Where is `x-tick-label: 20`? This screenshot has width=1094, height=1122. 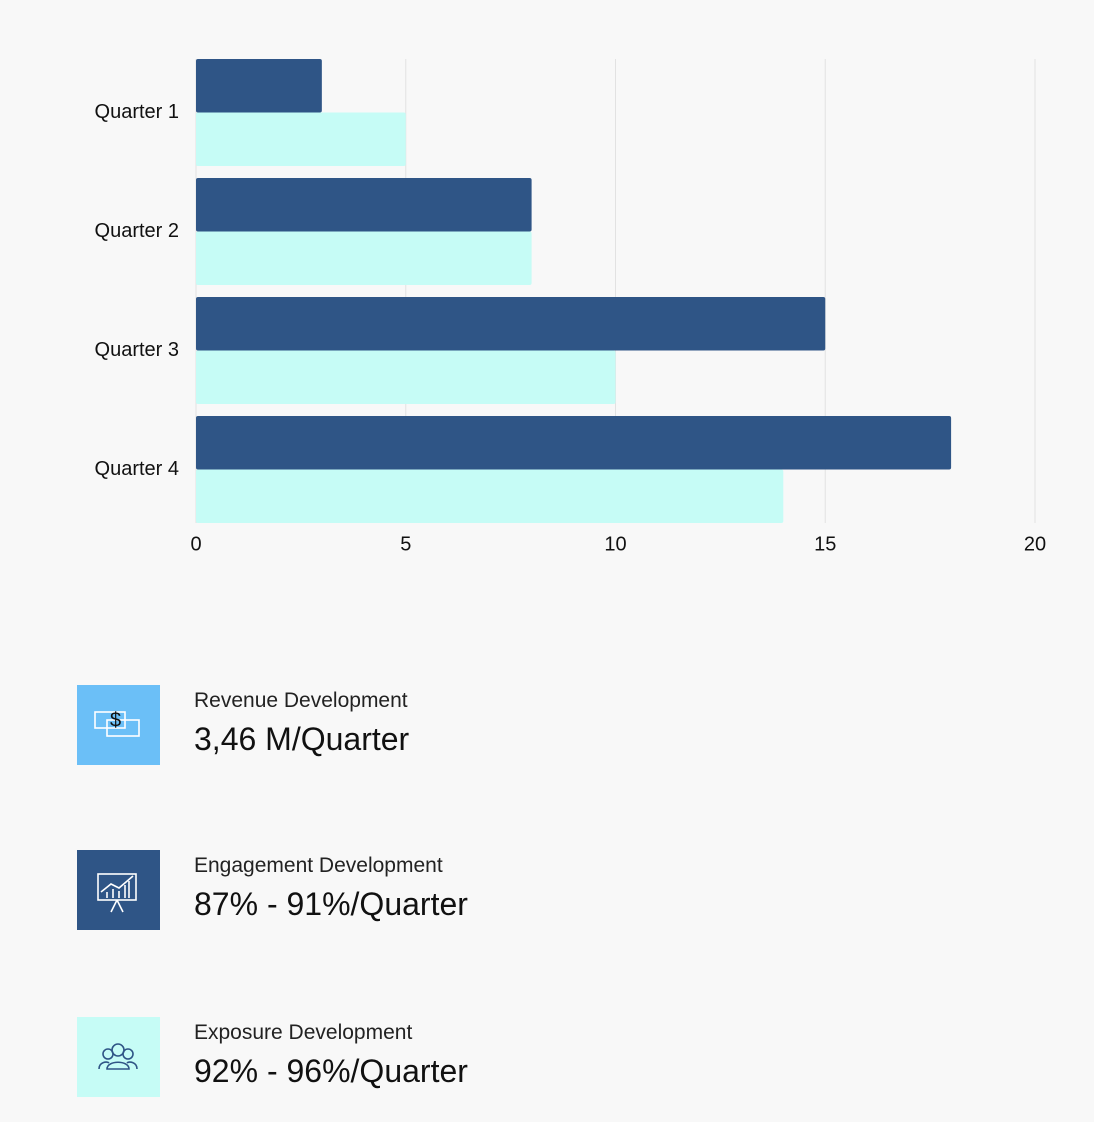
x-tick-label: 20 is located at coordinates (1035, 544).